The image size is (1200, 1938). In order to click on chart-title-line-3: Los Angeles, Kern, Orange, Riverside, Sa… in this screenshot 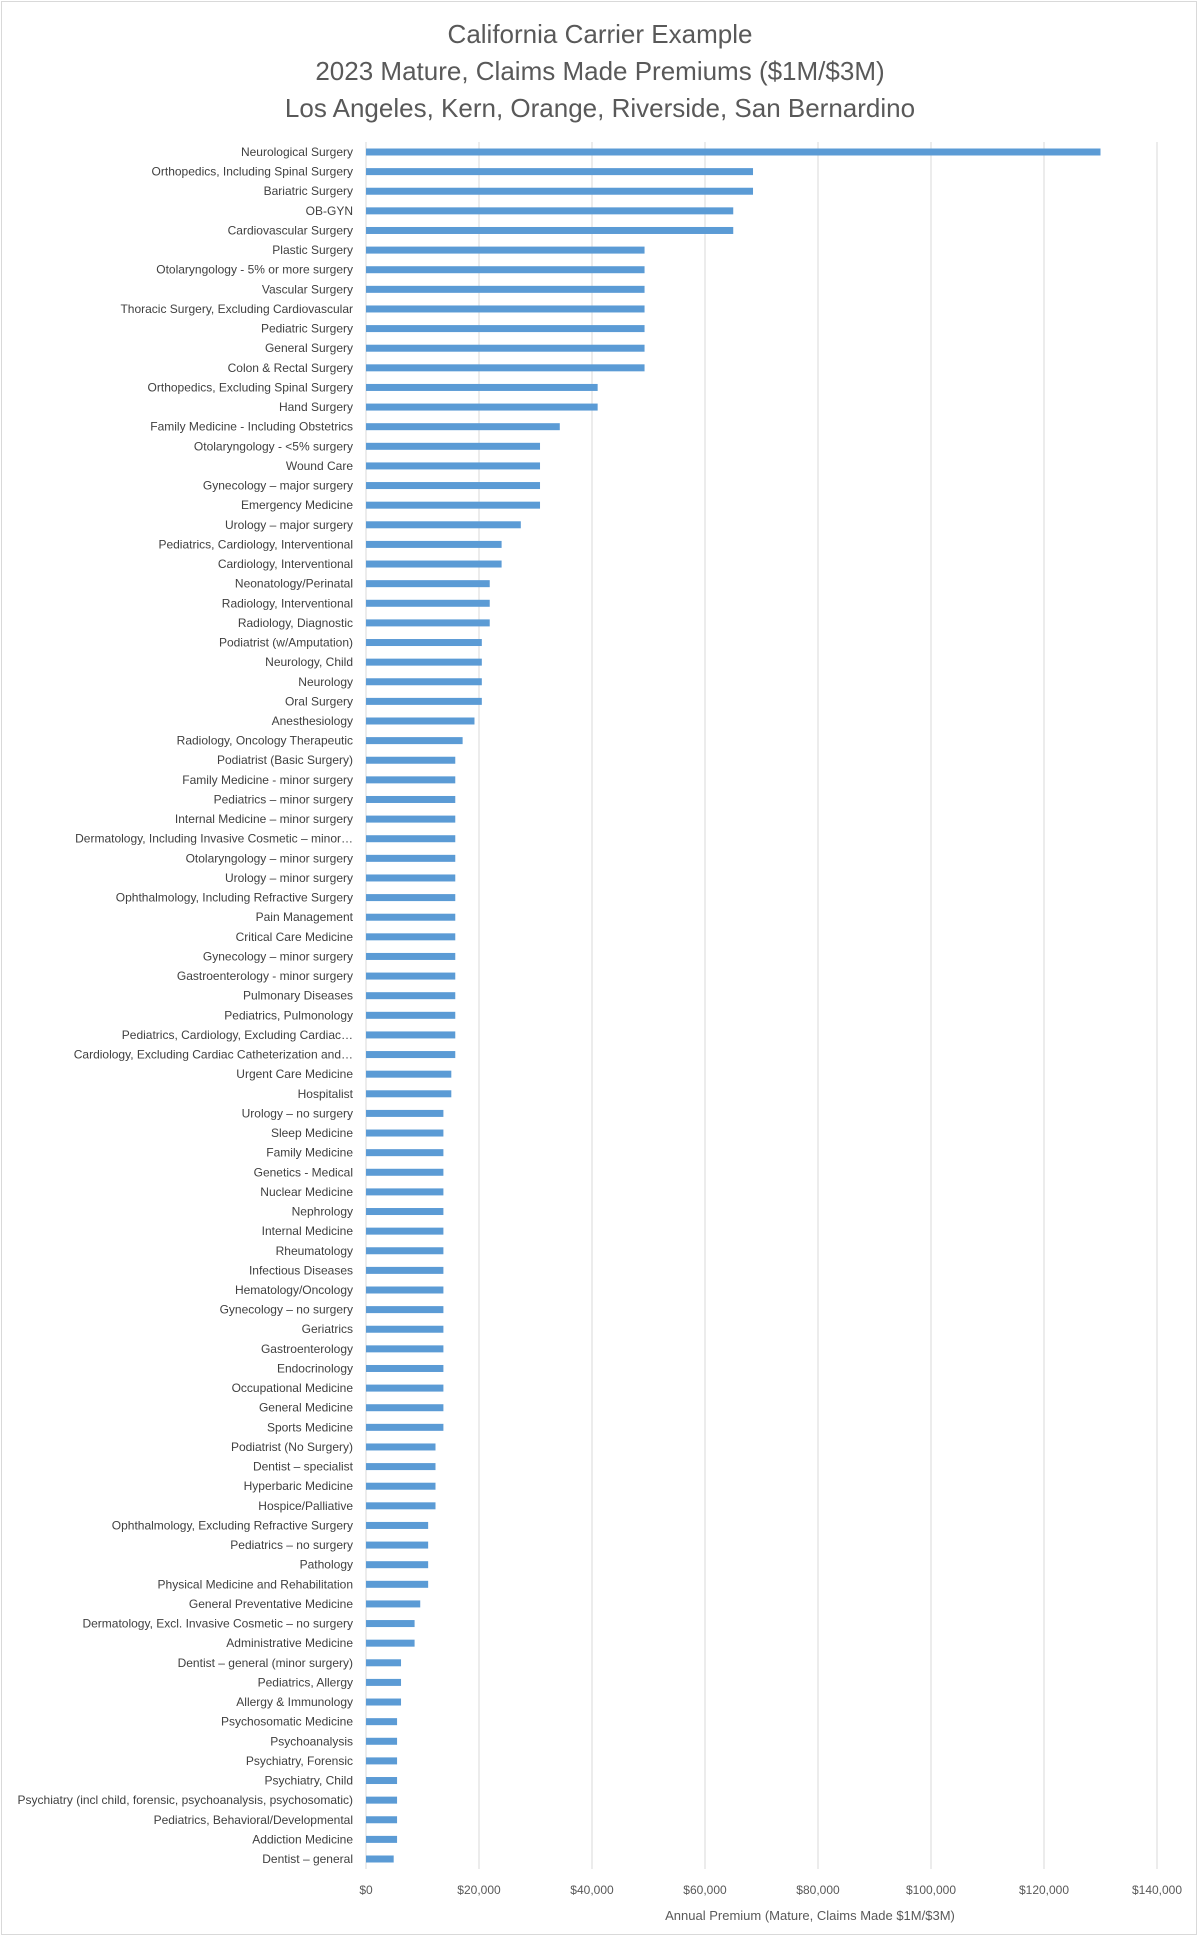, I will do `click(600, 108)`.